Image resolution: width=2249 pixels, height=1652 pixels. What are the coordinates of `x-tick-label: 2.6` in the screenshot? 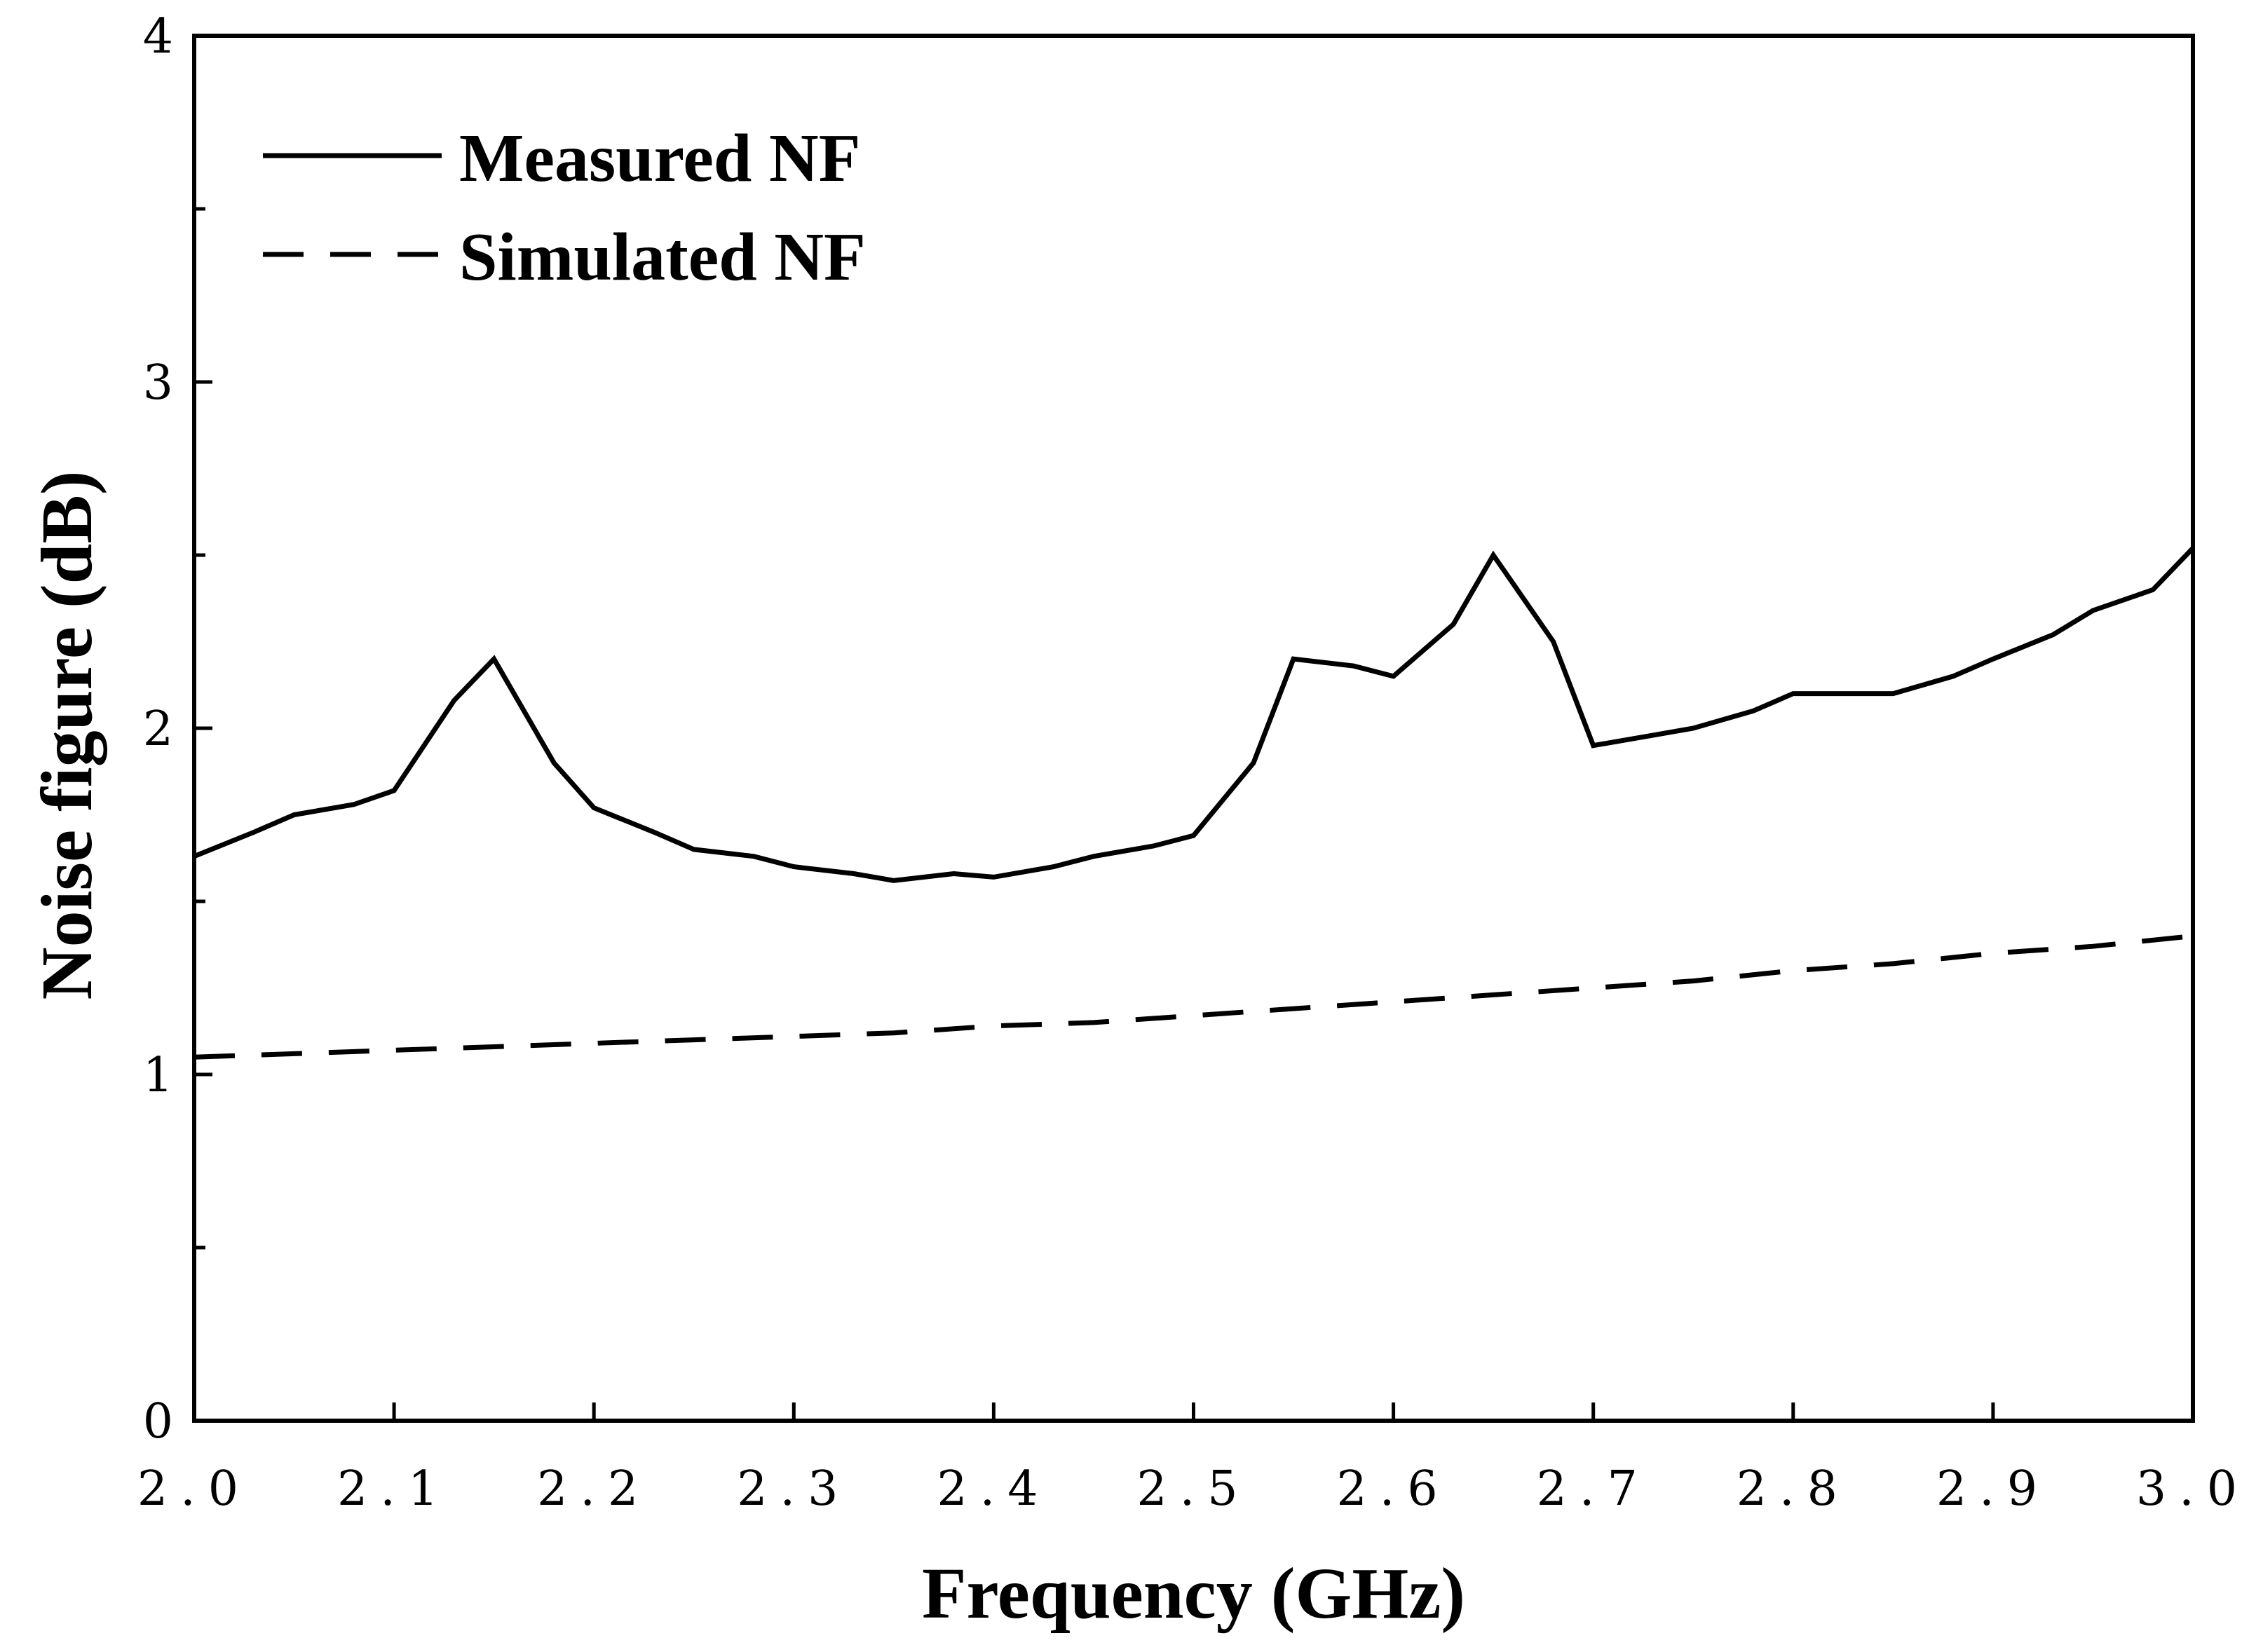 It's located at (1393, 1489).